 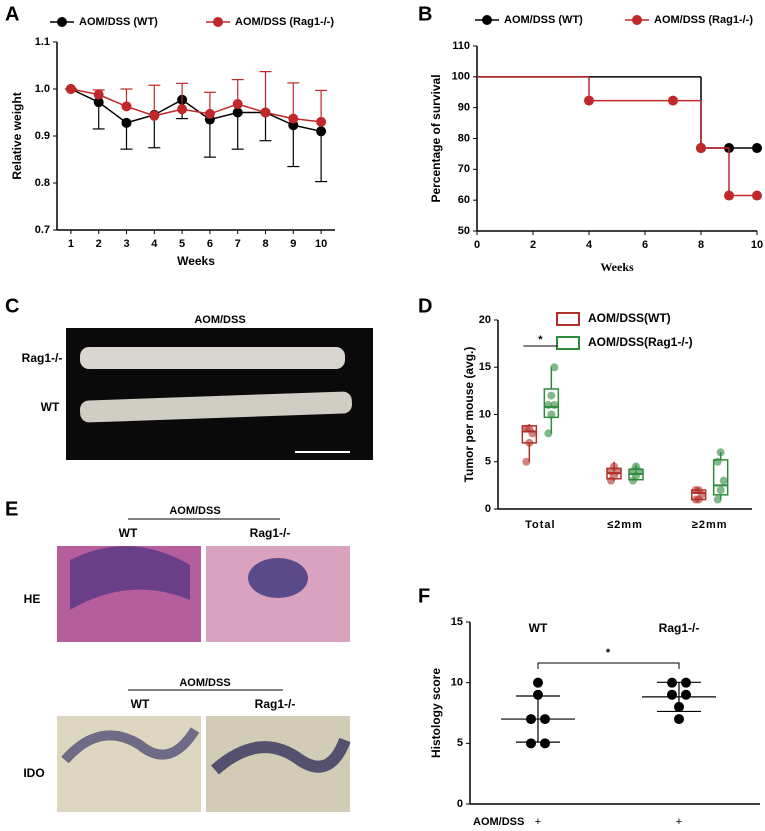 What do you see at coordinates (629, 318) in the screenshot?
I see `legend-label: AOM/DSS(WT)` at bounding box center [629, 318].